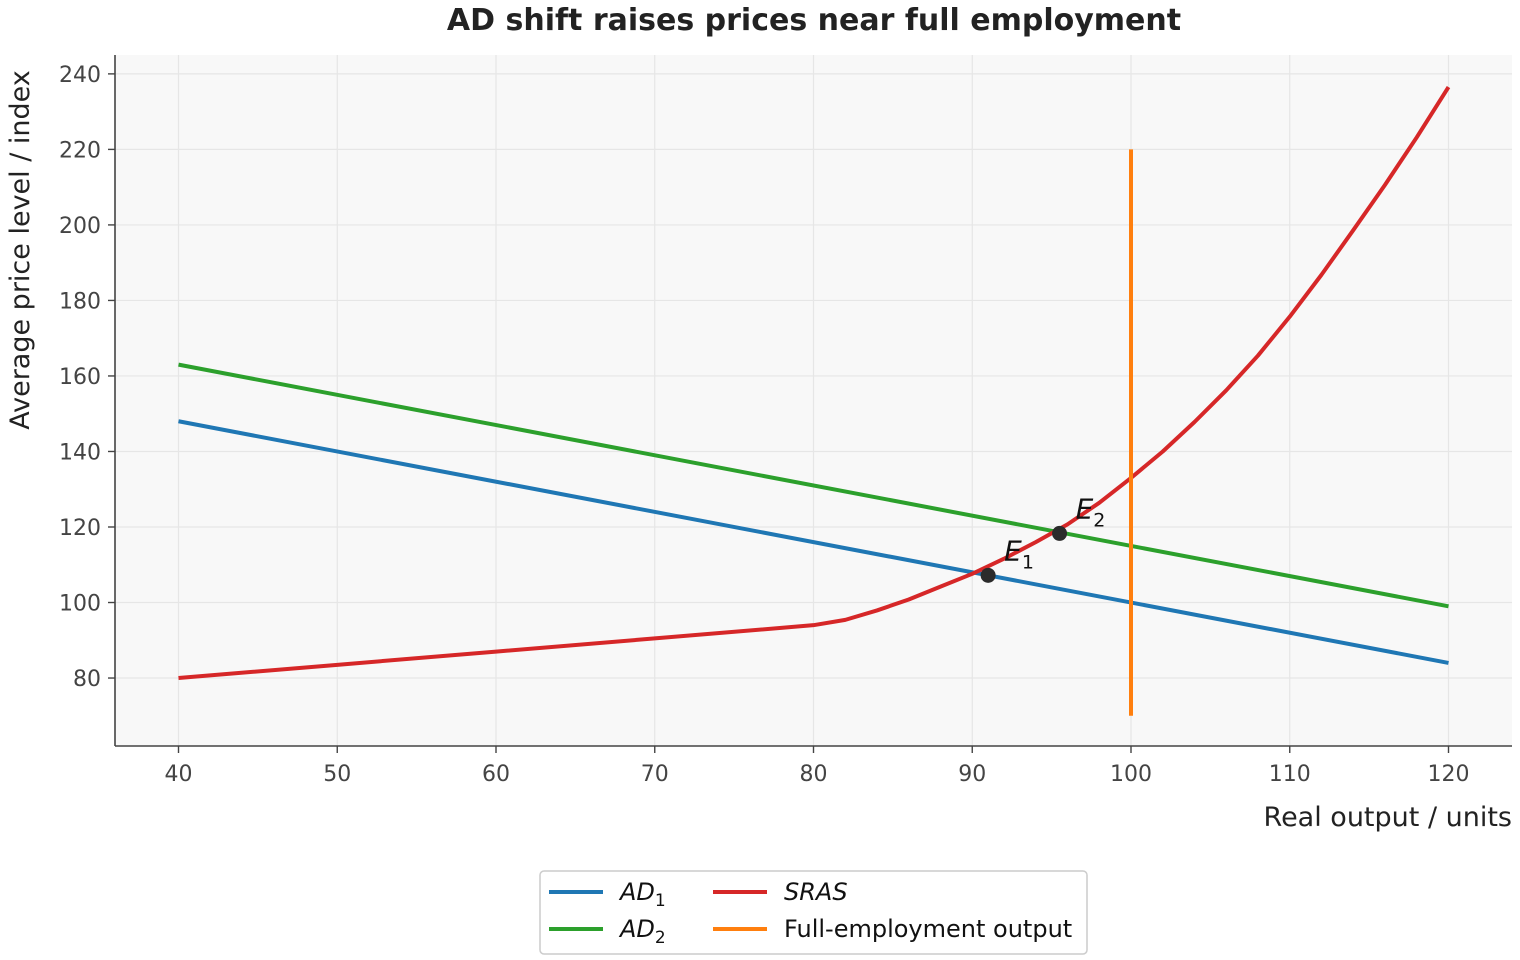 This screenshot has height=960, width=1520. Describe the element at coordinates (642, 931) in the screenshot. I see `legend-label-ad2: AD2` at that location.